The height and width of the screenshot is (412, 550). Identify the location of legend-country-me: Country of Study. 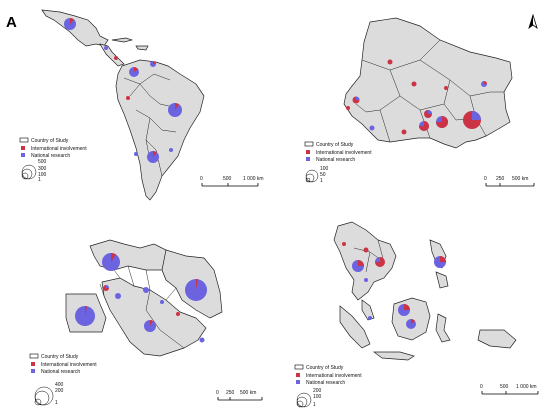
(60, 357).